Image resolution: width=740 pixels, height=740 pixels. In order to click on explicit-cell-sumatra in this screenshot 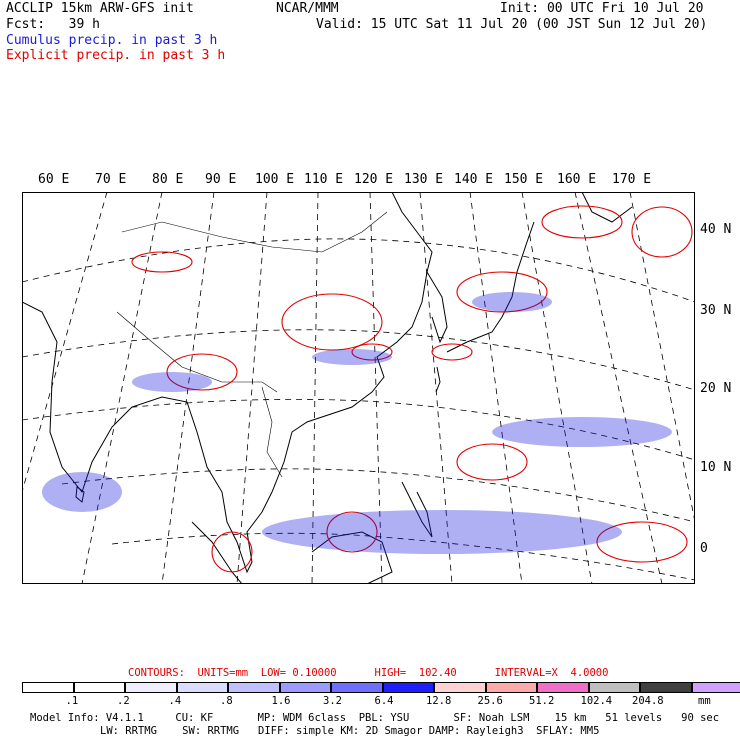, I will do `click(232, 552)`.